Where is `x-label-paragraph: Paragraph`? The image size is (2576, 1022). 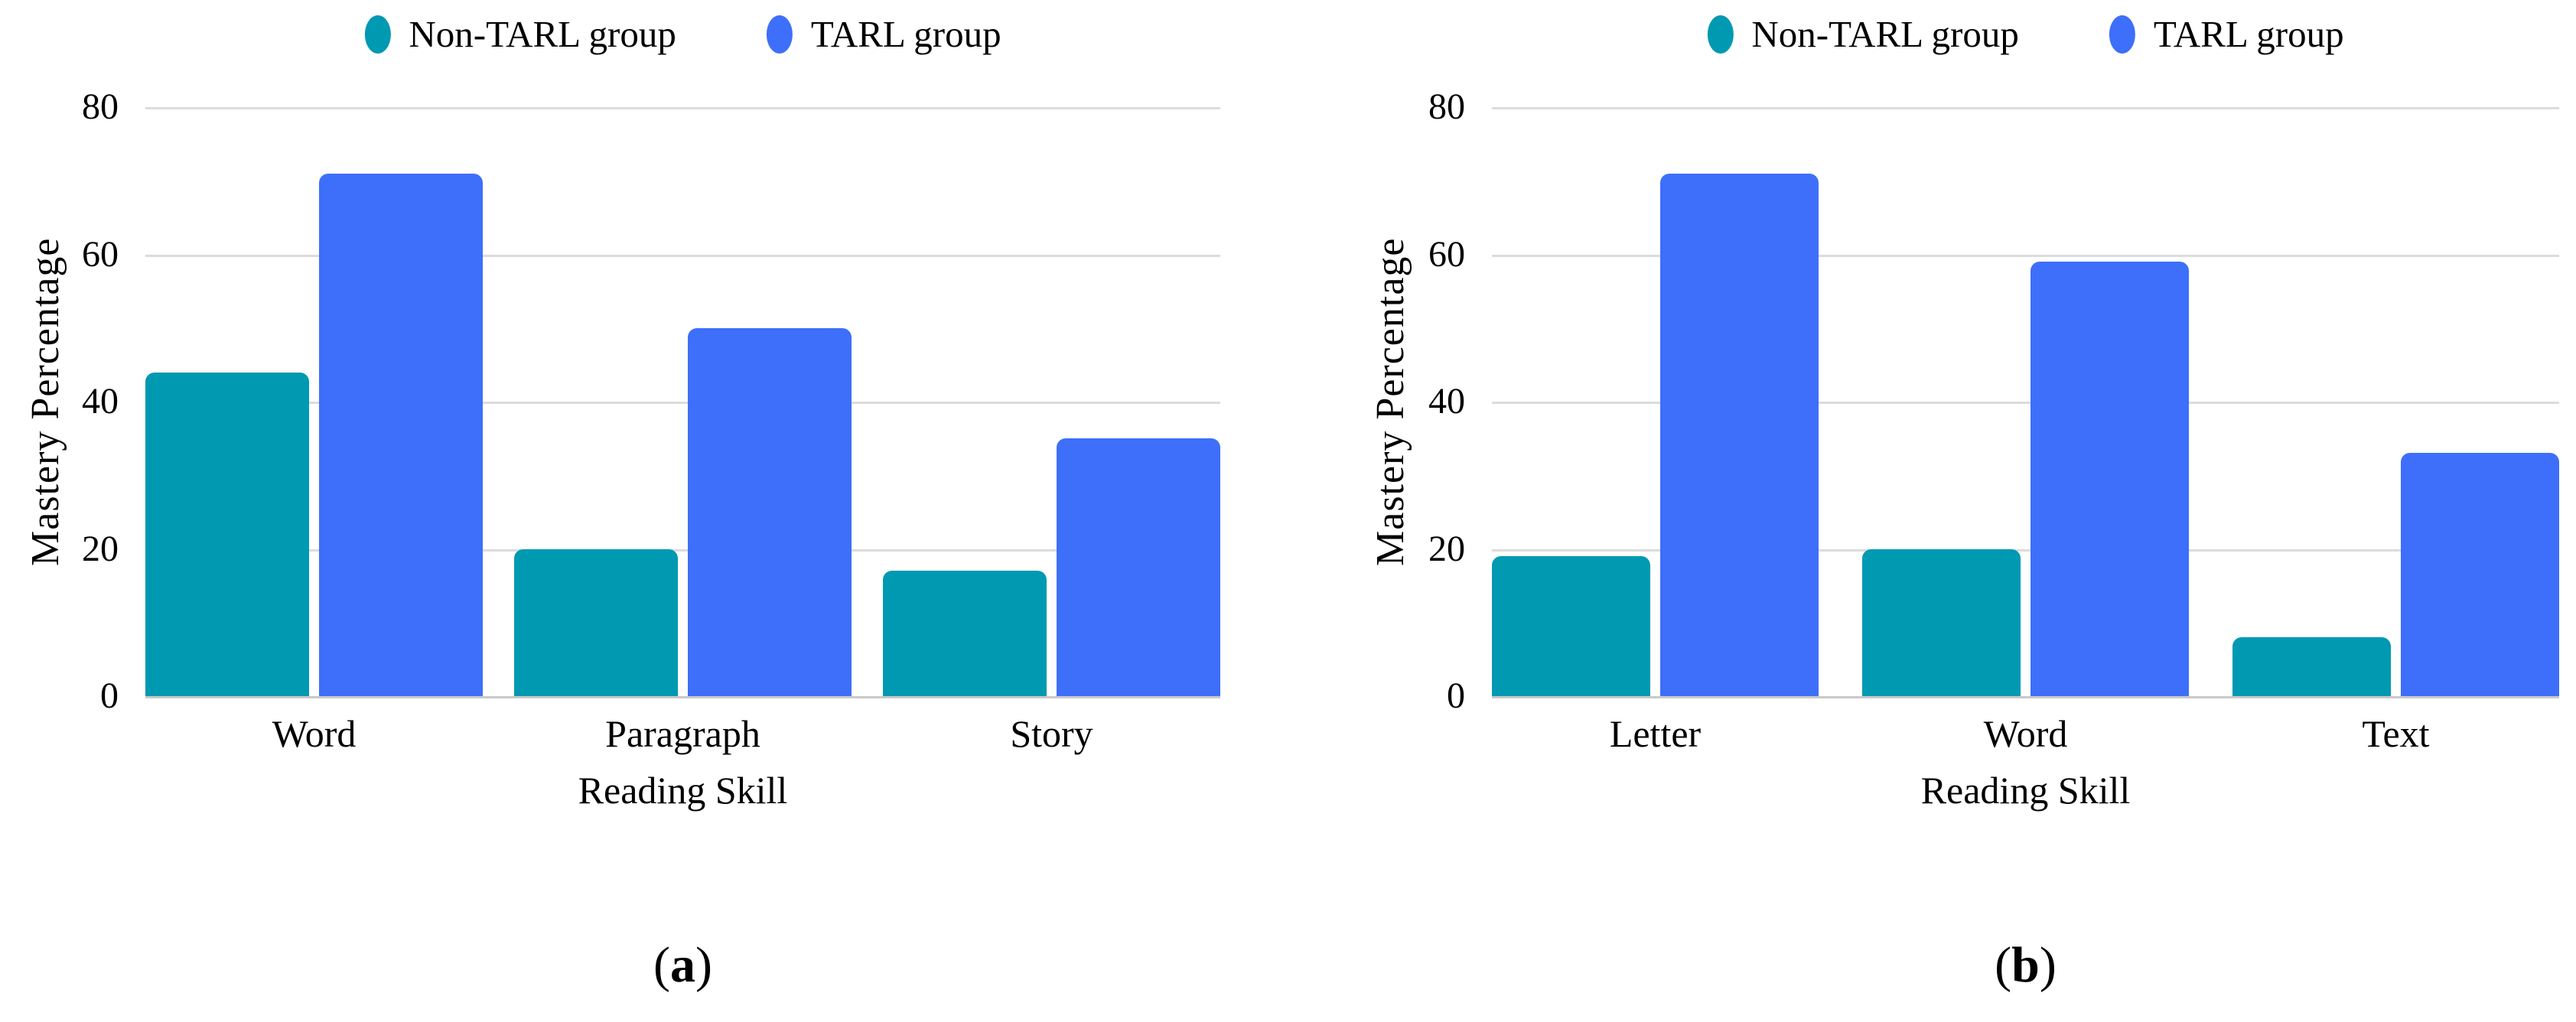
x-label-paragraph: Paragraph is located at coordinates (683, 733).